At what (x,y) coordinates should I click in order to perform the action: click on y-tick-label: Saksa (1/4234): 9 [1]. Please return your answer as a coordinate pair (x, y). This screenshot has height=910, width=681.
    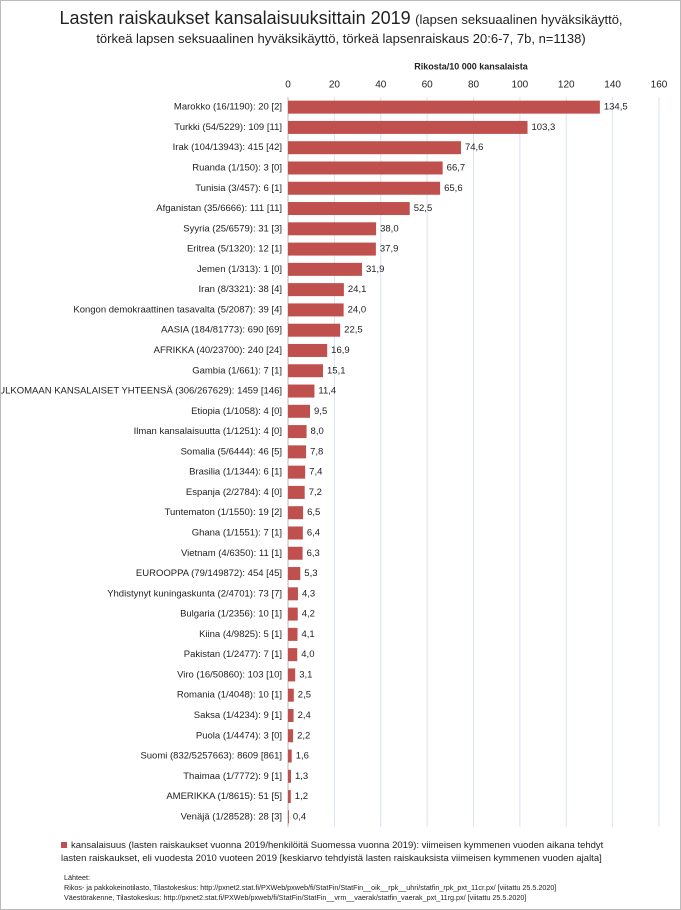
    Looking at the image, I should click on (238, 715).